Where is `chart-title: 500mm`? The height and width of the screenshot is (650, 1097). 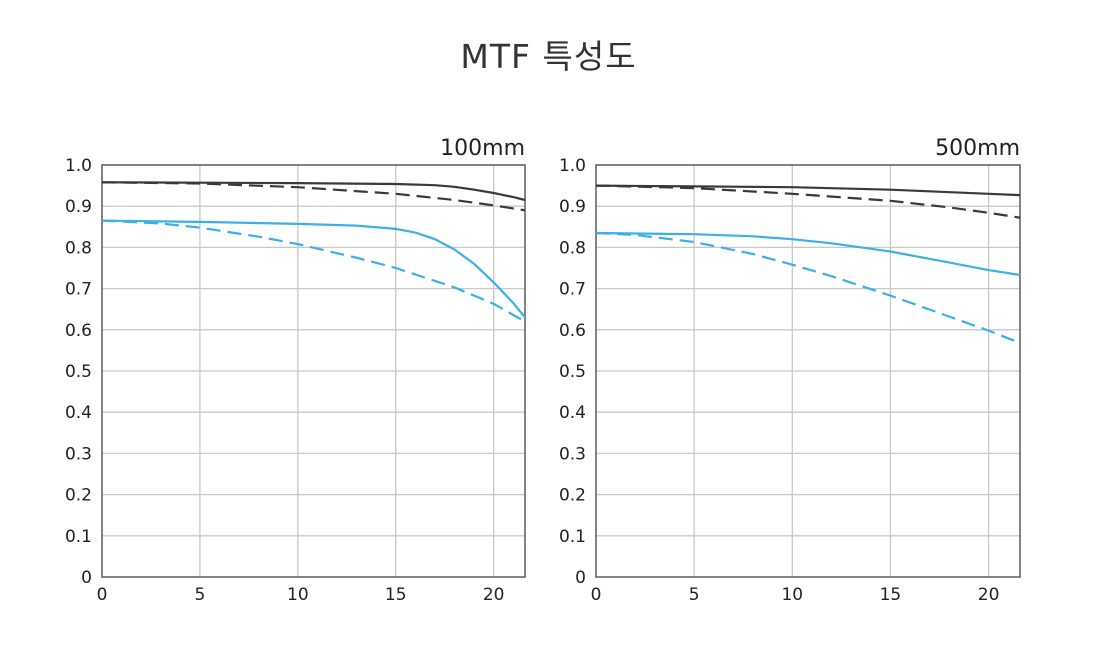 chart-title: 500mm is located at coordinates (977, 148).